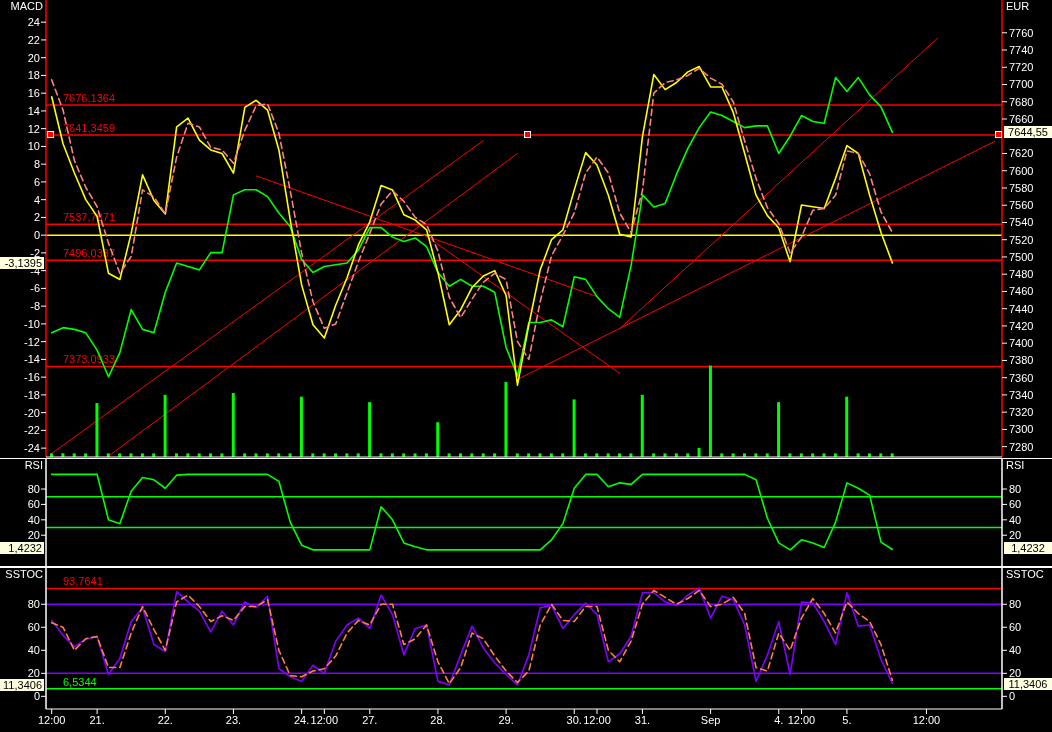 Image resolution: width=1052 pixels, height=732 pixels. I want to click on x-tick-label: 28., so click(438, 719).